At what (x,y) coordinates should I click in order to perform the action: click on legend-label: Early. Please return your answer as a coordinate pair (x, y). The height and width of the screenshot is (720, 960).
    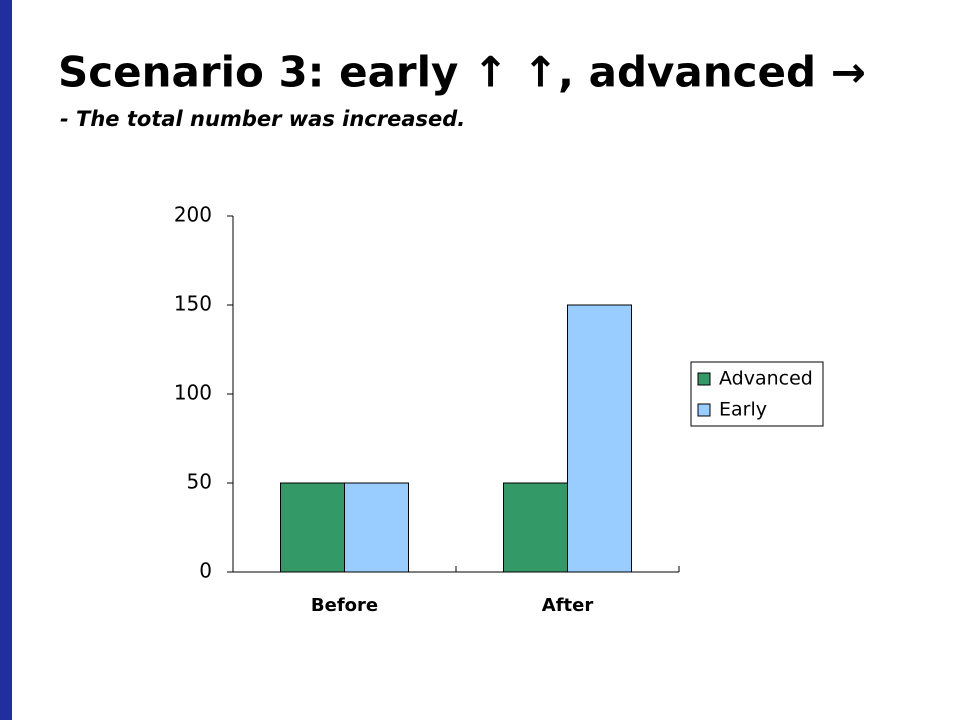
    Looking at the image, I should click on (743, 410).